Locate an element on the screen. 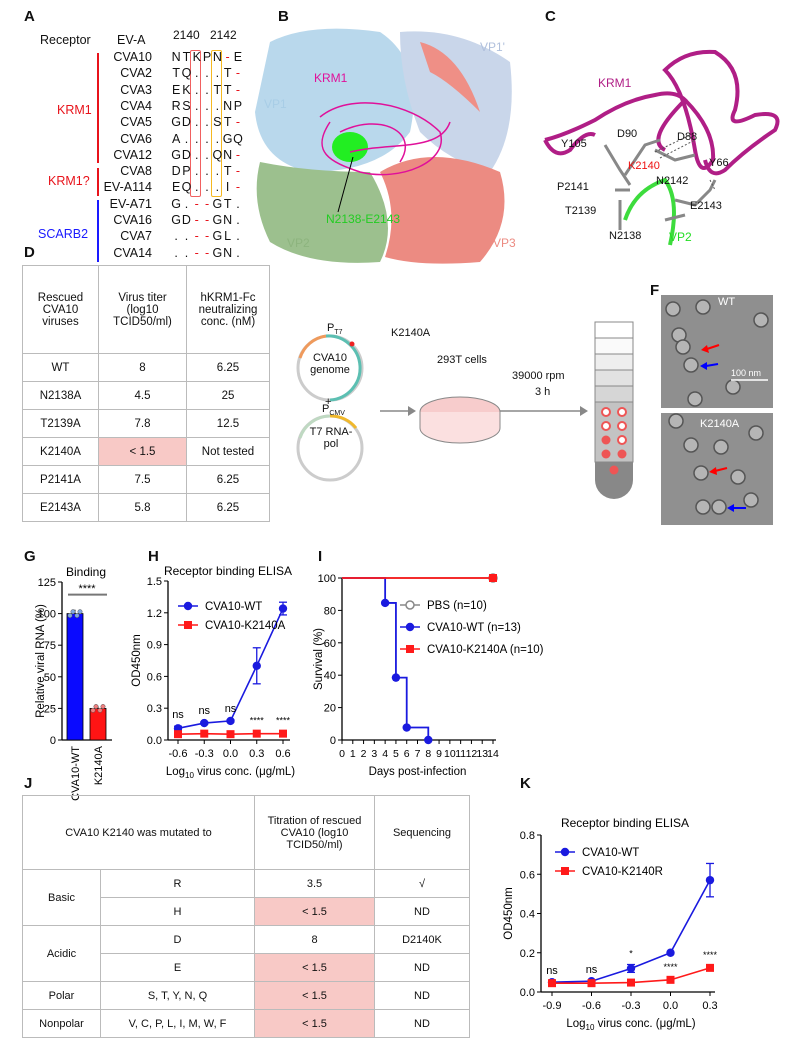  table-row: P2141A 7.5 6.25 is located at coordinates (146, 479).